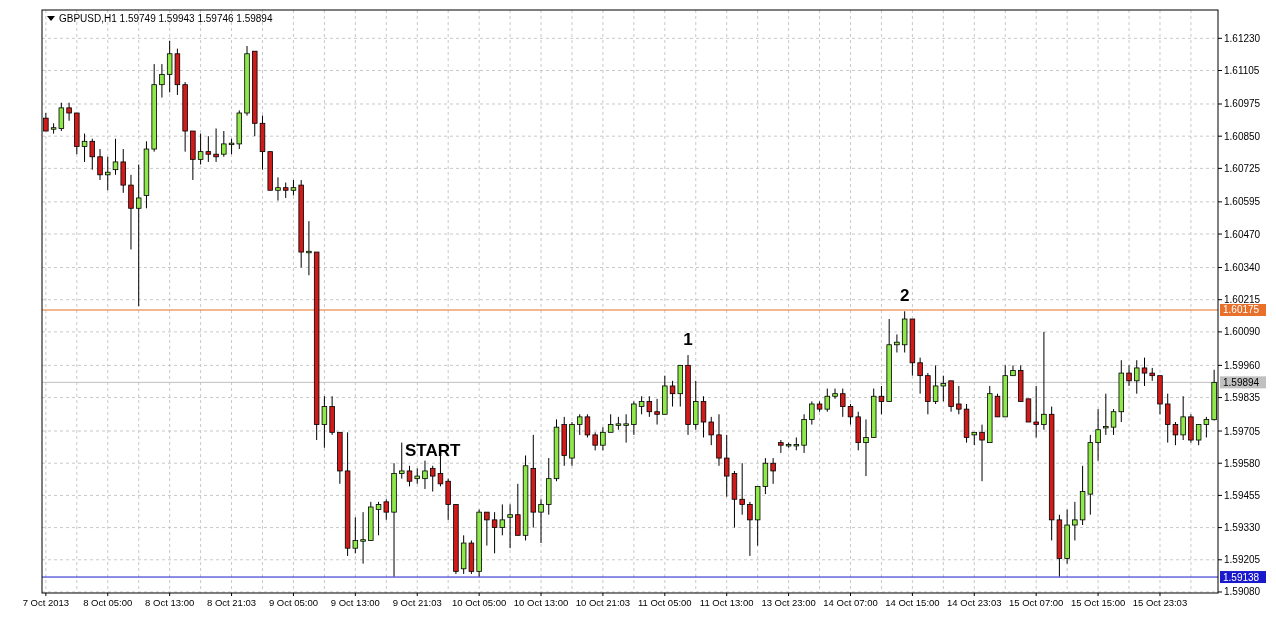 The height and width of the screenshot is (619, 1276). I want to click on y-tick-label: 1.59705, so click(1242, 431).